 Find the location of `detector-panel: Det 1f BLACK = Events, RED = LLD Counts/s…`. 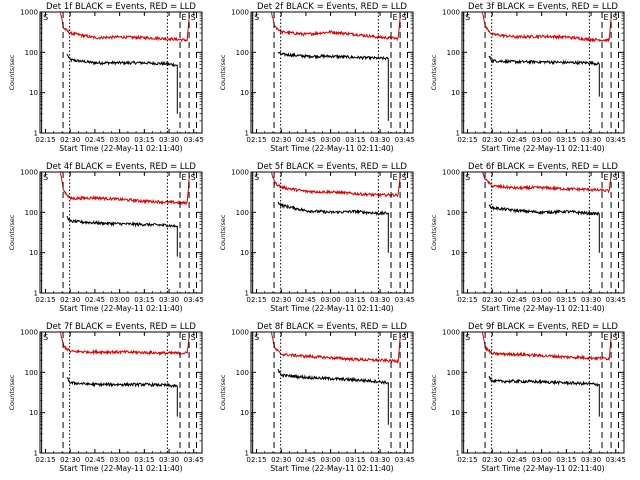

detector-panel: Det 1f BLACK = Events, RED = LLD Counts/s… is located at coordinates (106, 77).